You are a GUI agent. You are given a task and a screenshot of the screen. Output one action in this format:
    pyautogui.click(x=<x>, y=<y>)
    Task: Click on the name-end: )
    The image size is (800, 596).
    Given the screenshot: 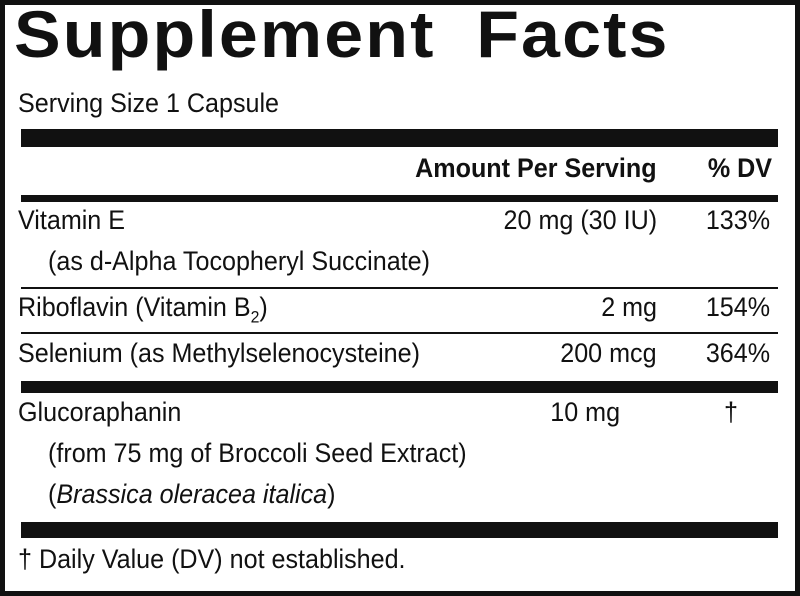 What is the action you would take?
    pyautogui.click(x=263, y=307)
    